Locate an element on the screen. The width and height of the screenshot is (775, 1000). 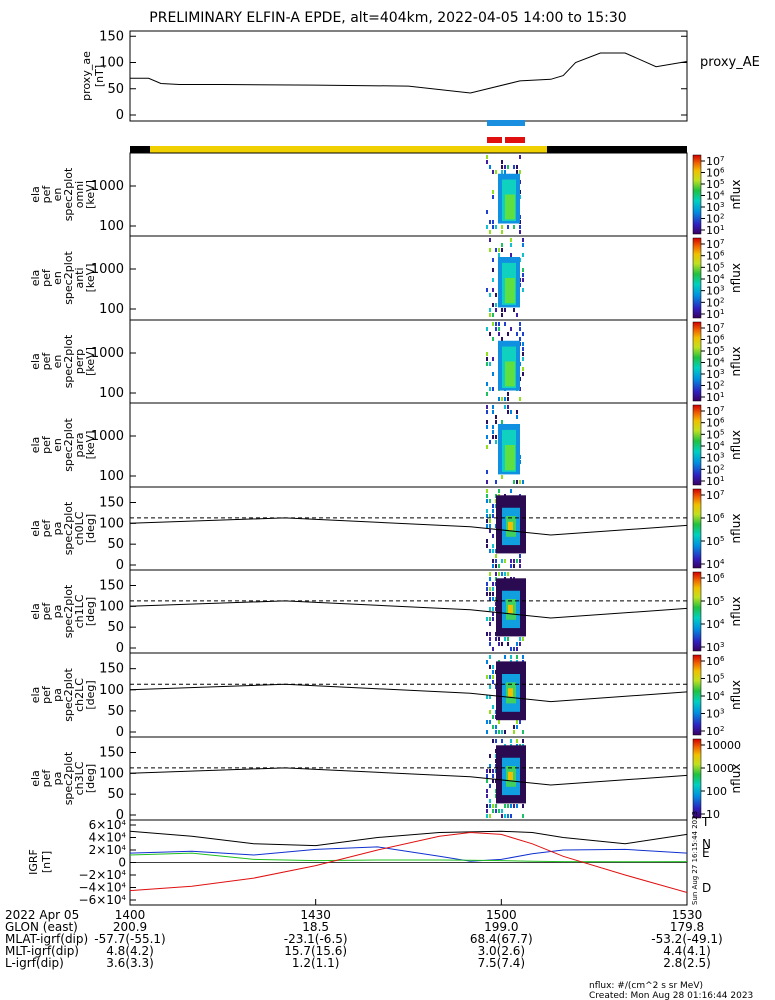
footer-created: Created: Mon Aug 28 01:16:44 2023 is located at coordinates (671, 995).